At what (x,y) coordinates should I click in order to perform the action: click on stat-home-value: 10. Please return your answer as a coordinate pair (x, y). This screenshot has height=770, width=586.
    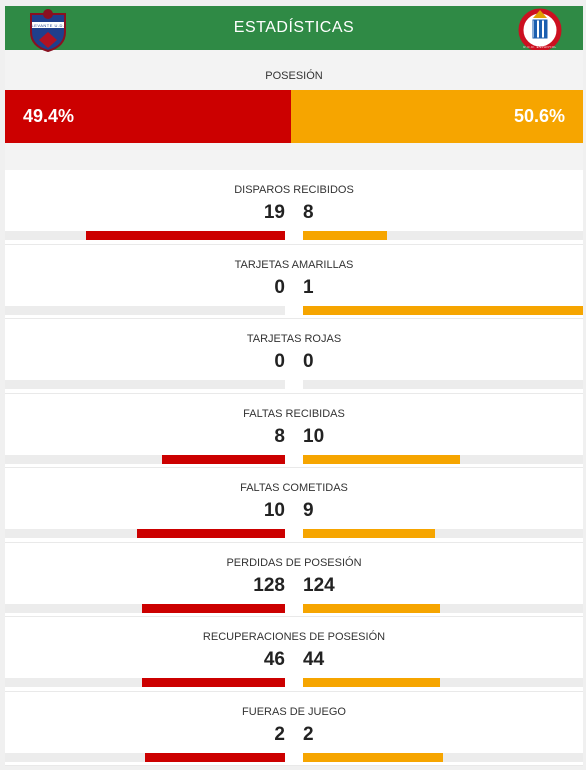
    Looking at the image, I should click on (274, 510).